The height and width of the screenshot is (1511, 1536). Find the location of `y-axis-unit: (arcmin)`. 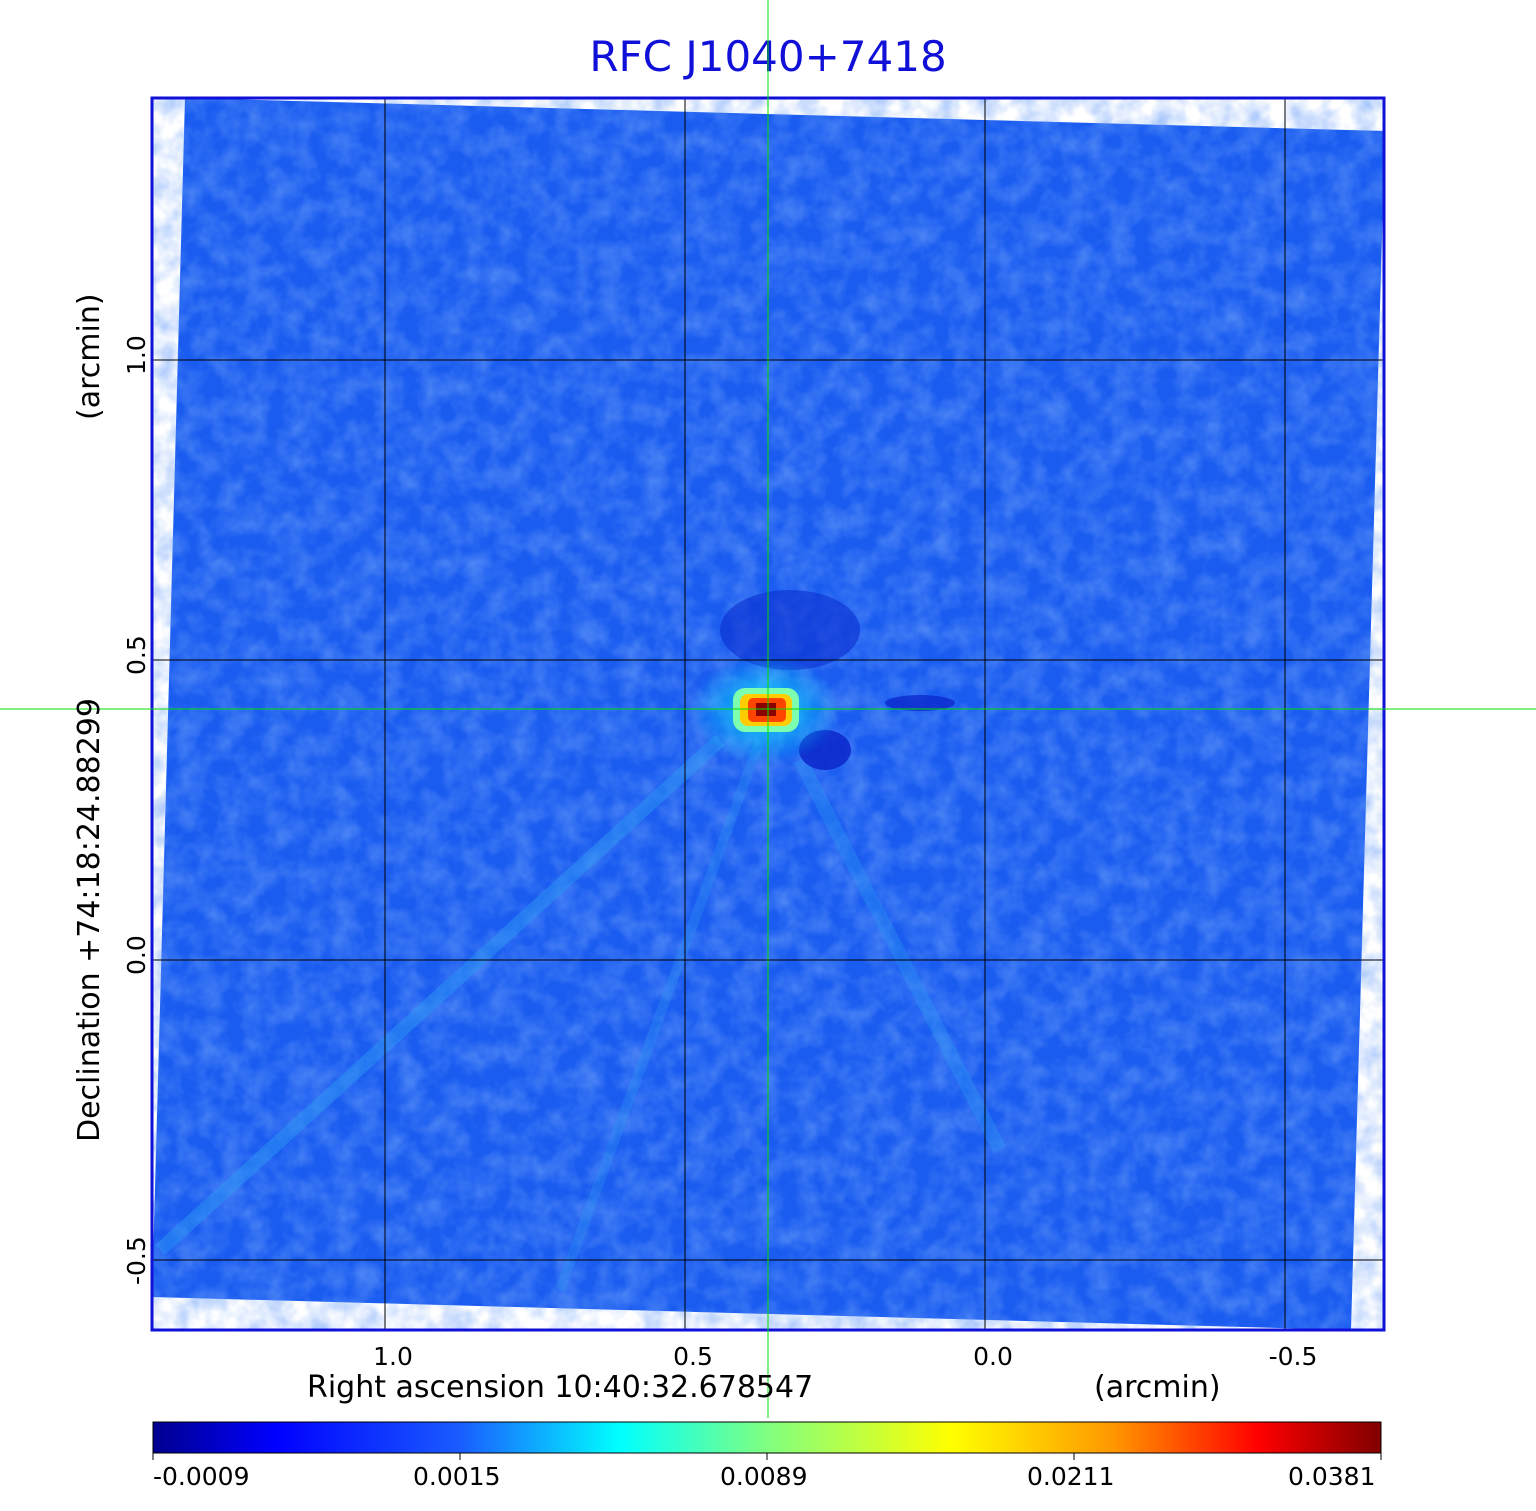

y-axis-unit: (arcmin) is located at coordinates (89, 356).